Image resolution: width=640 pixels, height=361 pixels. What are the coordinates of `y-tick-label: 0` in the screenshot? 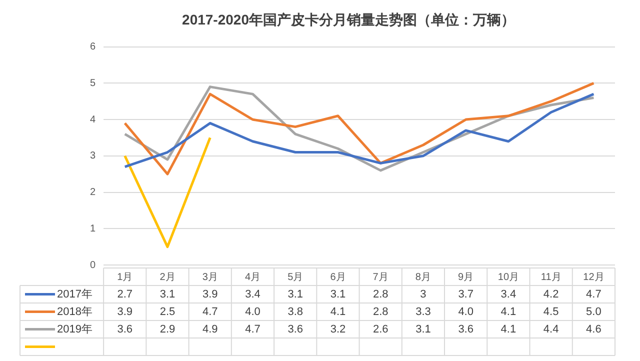 It's located at (93, 265).